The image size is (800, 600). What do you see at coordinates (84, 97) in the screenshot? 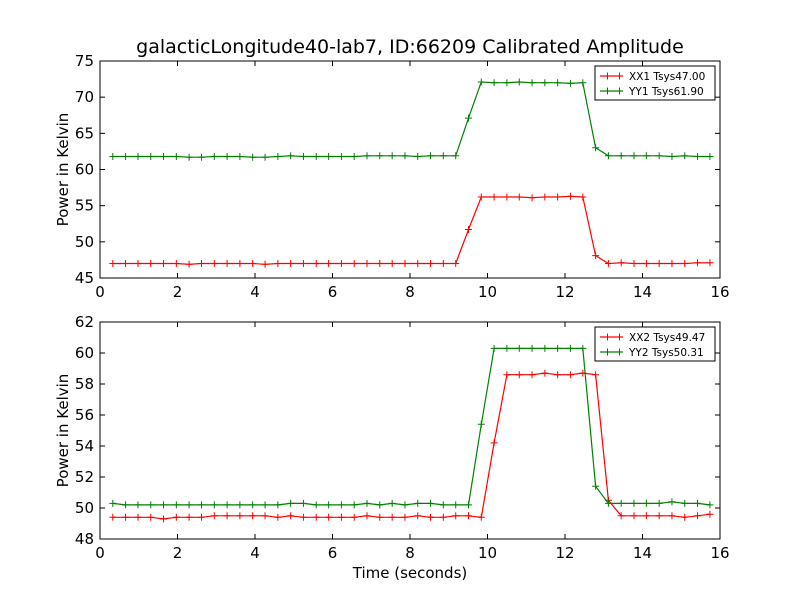
I see `y-tick-label: 70` at bounding box center [84, 97].